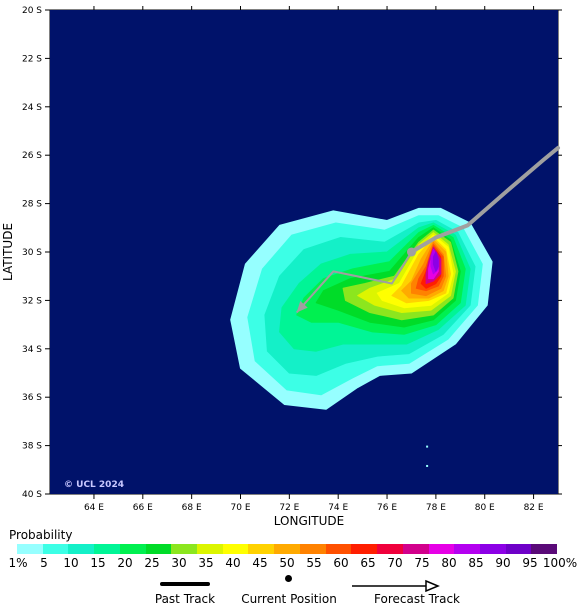 This screenshot has width=580, height=614. Describe the element at coordinates (32, 447) in the screenshot. I see `lat-tick-label: 38 S` at that location.